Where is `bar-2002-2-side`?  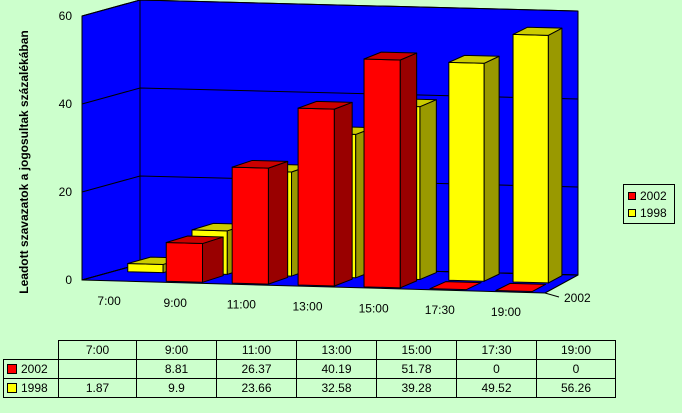
bar-2002-2-side is located at coordinates (278, 222).